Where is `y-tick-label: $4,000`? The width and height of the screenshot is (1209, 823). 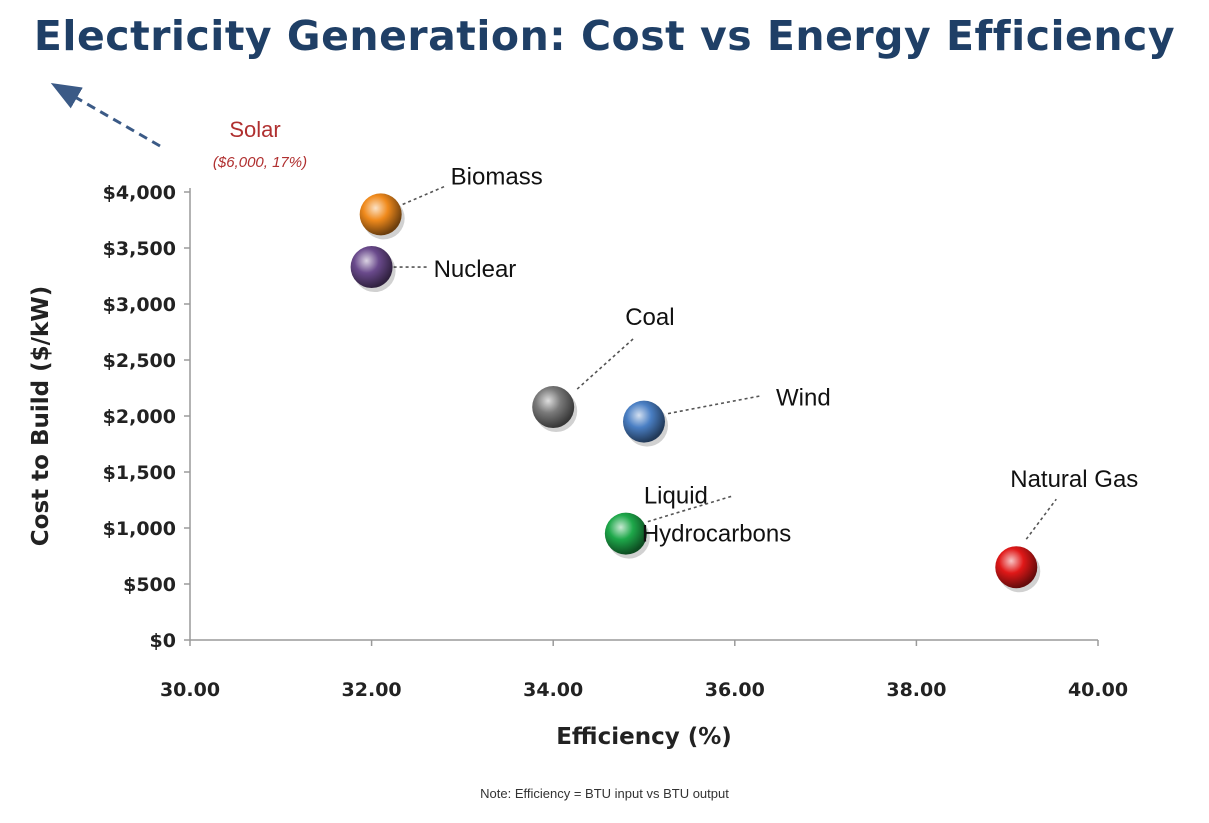 y-tick-label: $4,000 is located at coordinates (139, 193).